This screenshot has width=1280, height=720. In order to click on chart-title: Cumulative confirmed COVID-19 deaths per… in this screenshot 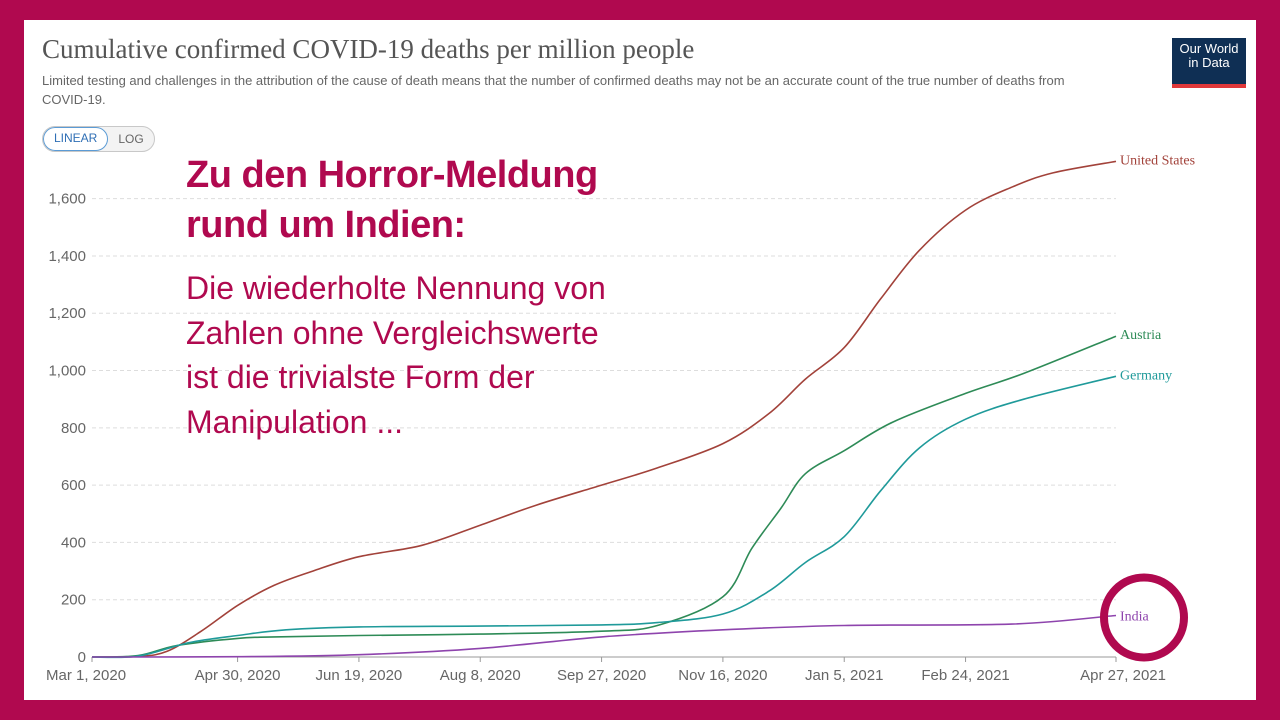, I will do `click(368, 49)`.